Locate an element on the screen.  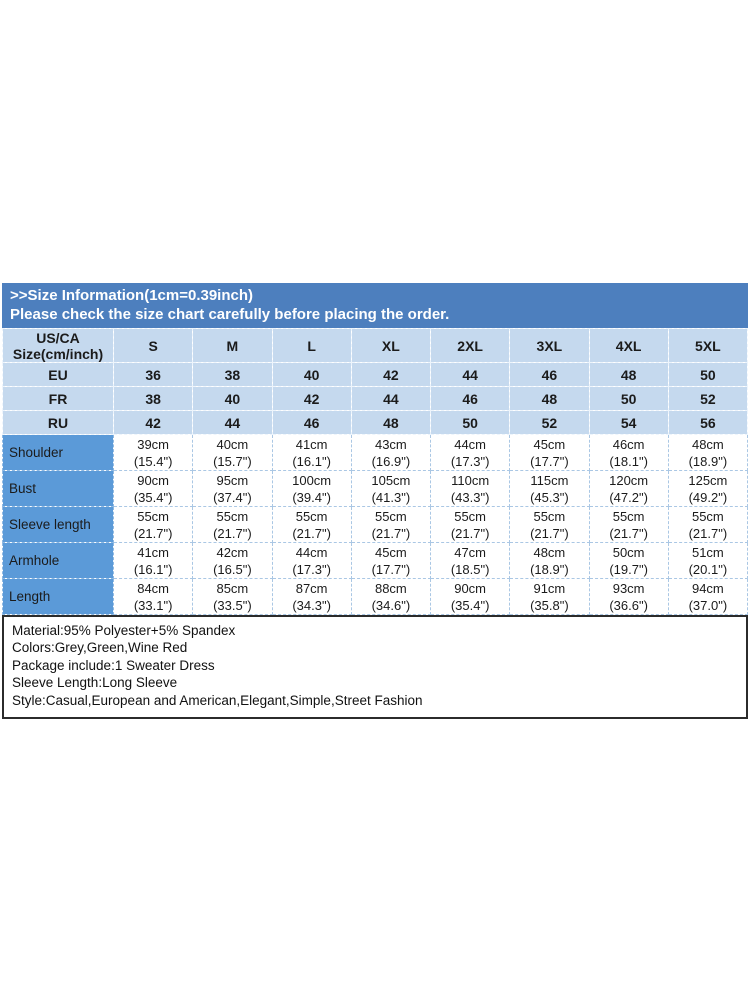
size-column-header: 4XL is located at coordinates (628, 345).